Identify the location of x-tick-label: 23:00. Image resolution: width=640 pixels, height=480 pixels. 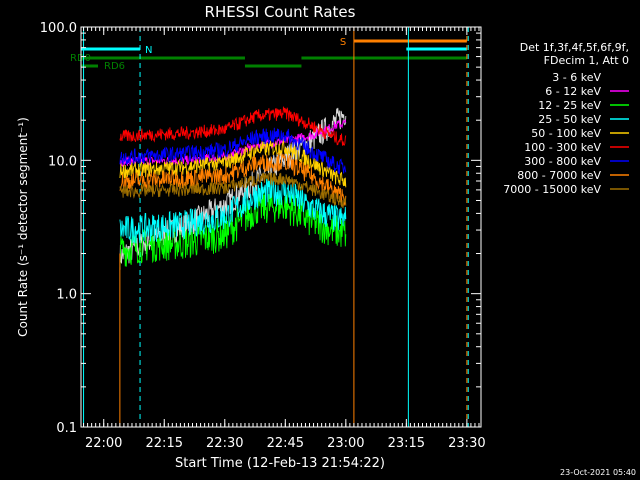
(345, 443).